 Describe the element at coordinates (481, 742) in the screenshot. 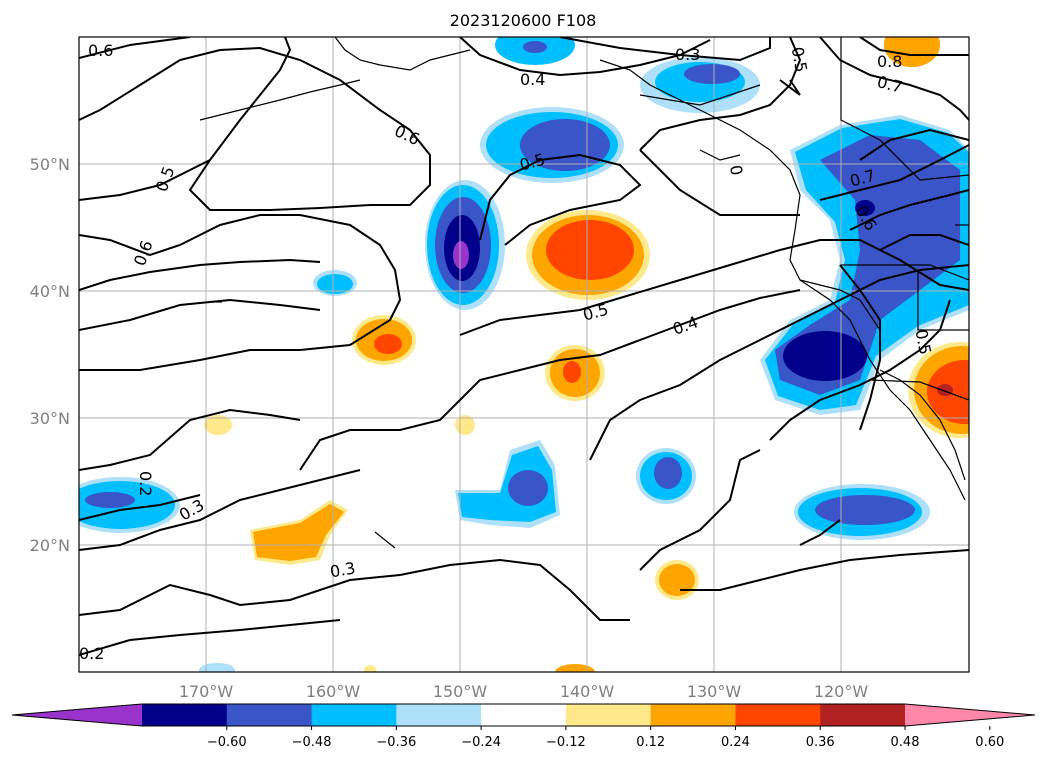

I see `colorbar-tick-label: −0.24` at that location.